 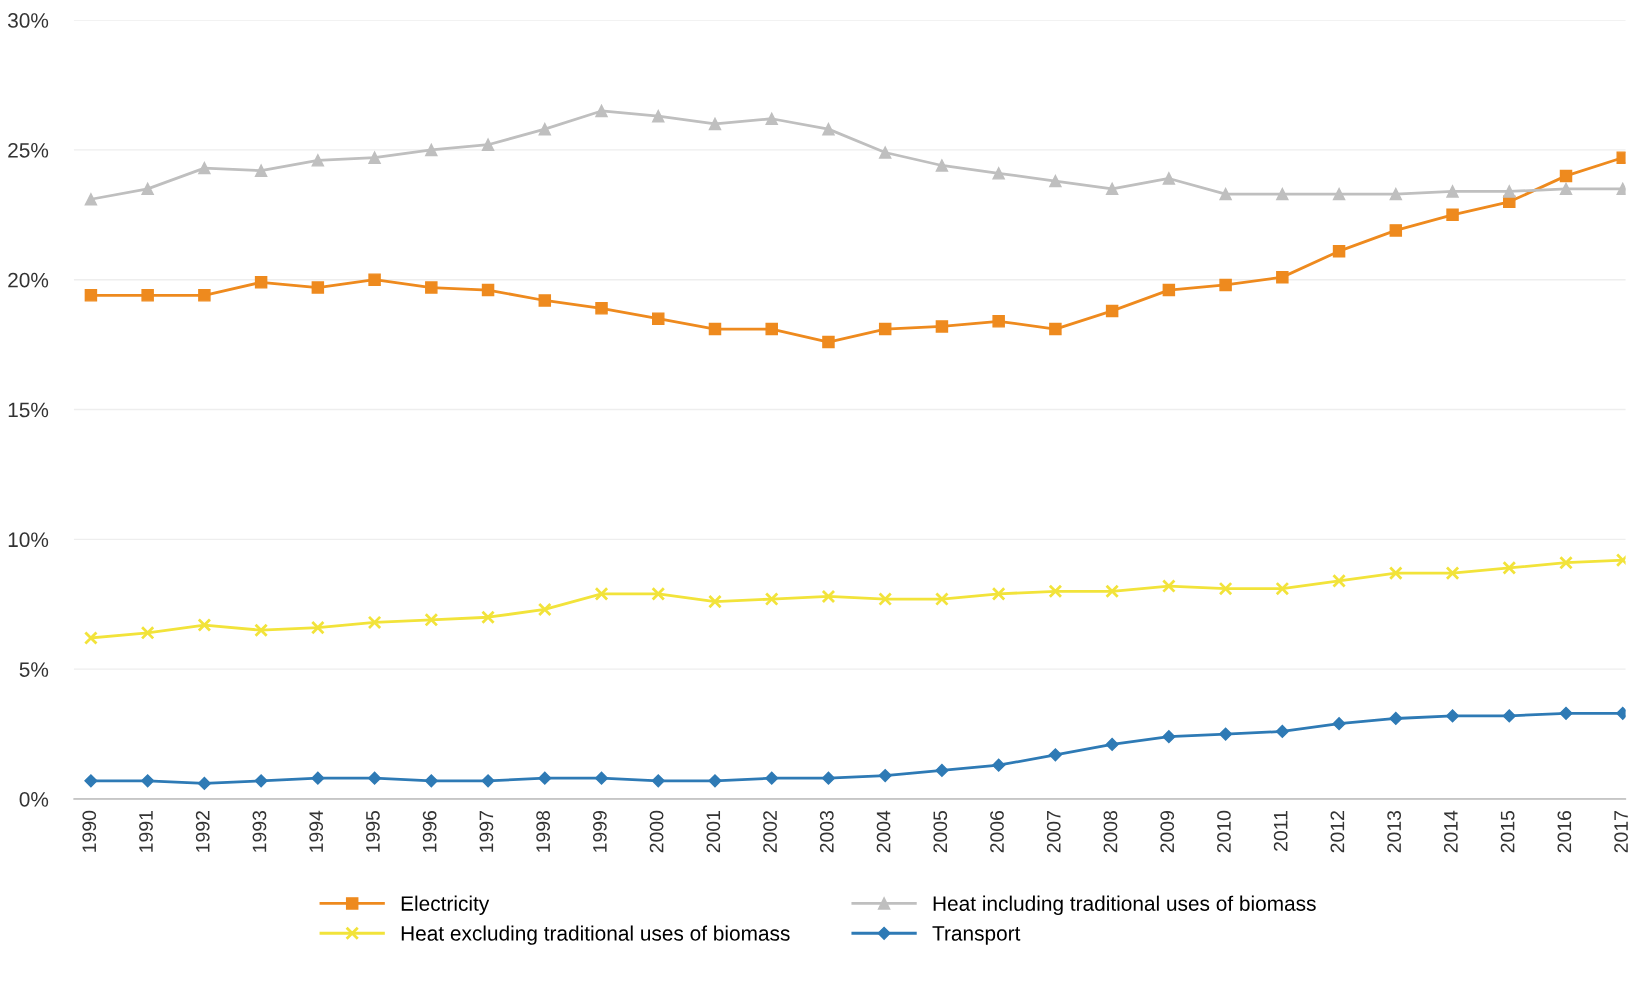 What do you see at coordinates (445, 905) in the screenshot?
I see `legend-label: Electricity` at bounding box center [445, 905].